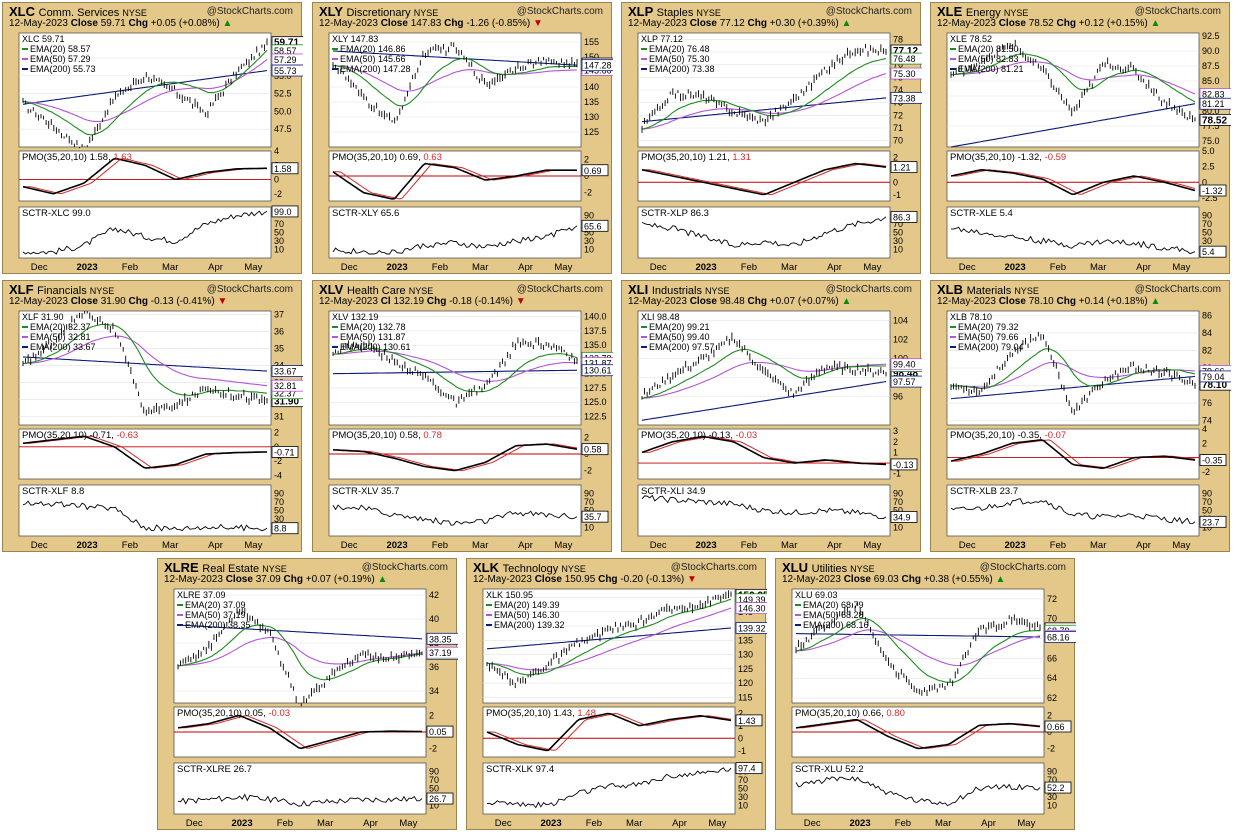  Describe the element at coordinates (279, 416) in the screenshot. I see `y-tick-label: 31` at that location.